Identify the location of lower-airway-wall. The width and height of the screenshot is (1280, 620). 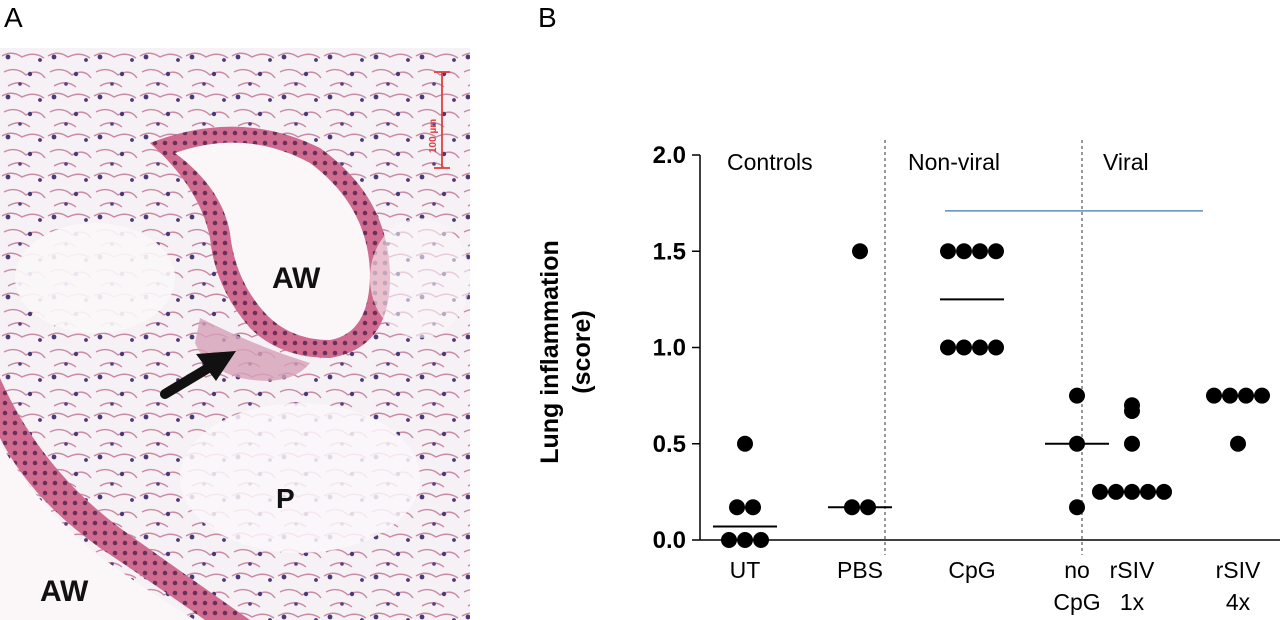
(125, 499).